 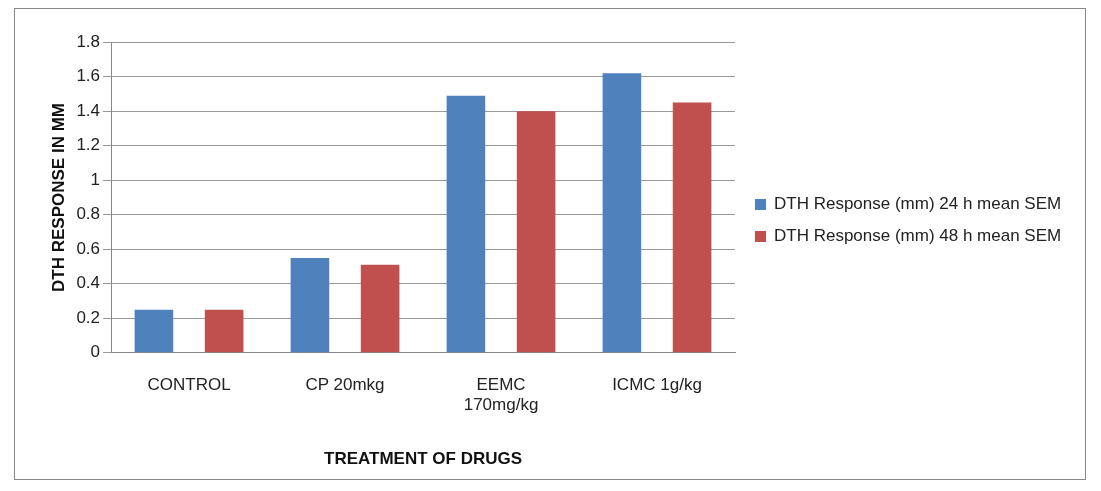 What do you see at coordinates (918, 236) in the screenshot?
I see `legend-label: DTH Response (mm) 48 h mean SEM` at bounding box center [918, 236].